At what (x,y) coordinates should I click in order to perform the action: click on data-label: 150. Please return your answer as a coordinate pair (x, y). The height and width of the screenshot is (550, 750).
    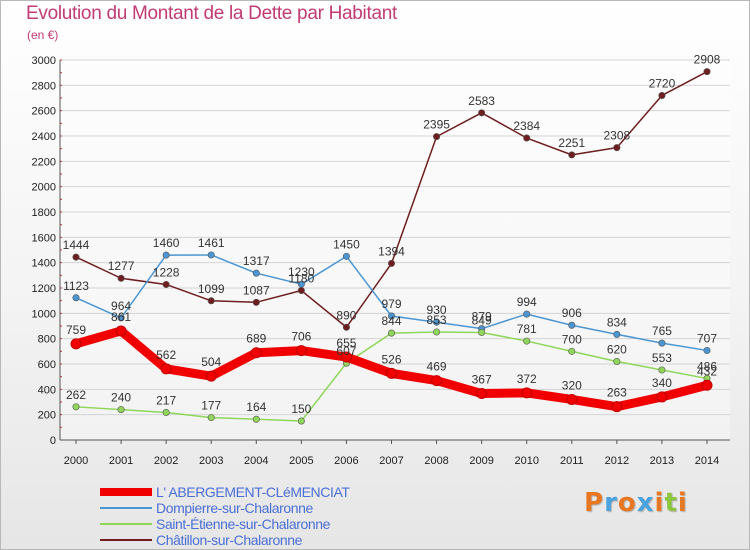
    Looking at the image, I should click on (301, 409).